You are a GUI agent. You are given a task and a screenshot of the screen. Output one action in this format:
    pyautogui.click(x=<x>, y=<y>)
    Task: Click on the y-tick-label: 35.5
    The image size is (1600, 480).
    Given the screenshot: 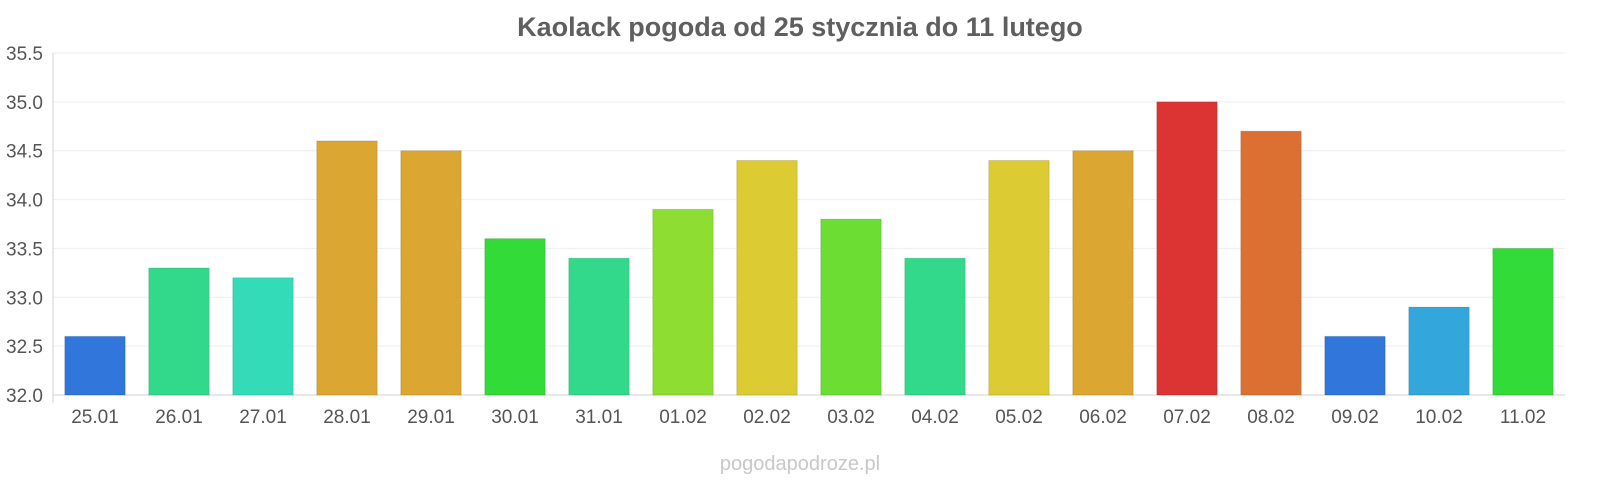 What is the action you would take?
    pyautogui.click(x=24, y=54)
    